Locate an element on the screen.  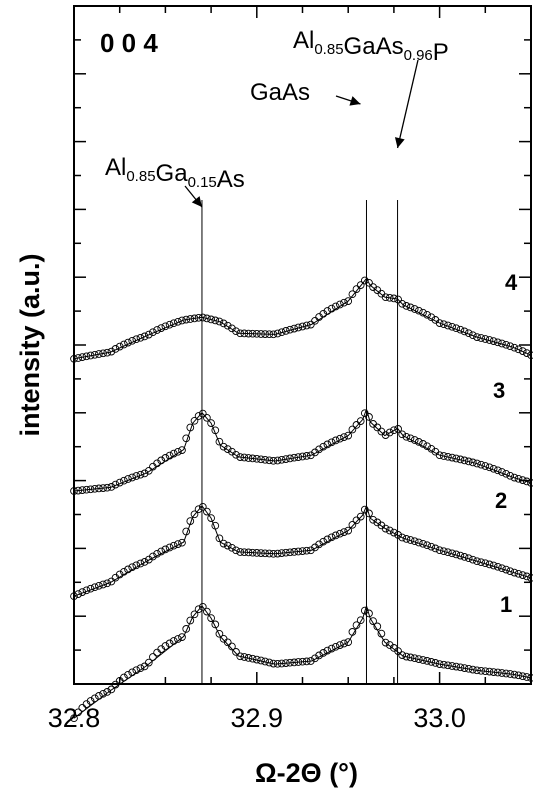
annotation-arrowhead is located at coordinates (196, 201).